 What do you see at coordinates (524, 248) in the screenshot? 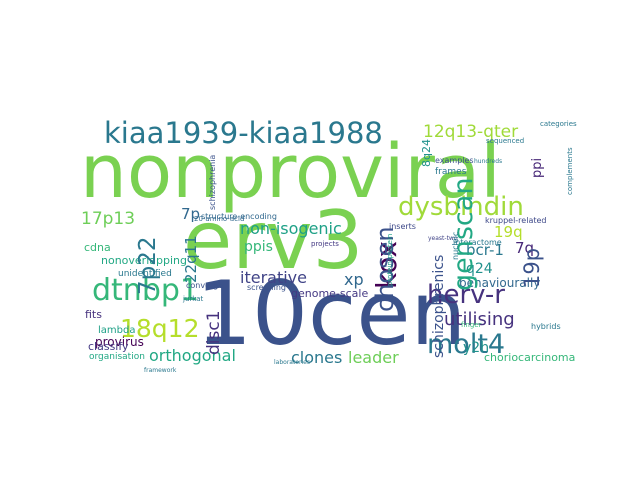
I see `cloud-word: 7q` at bounding box center [524, 248].